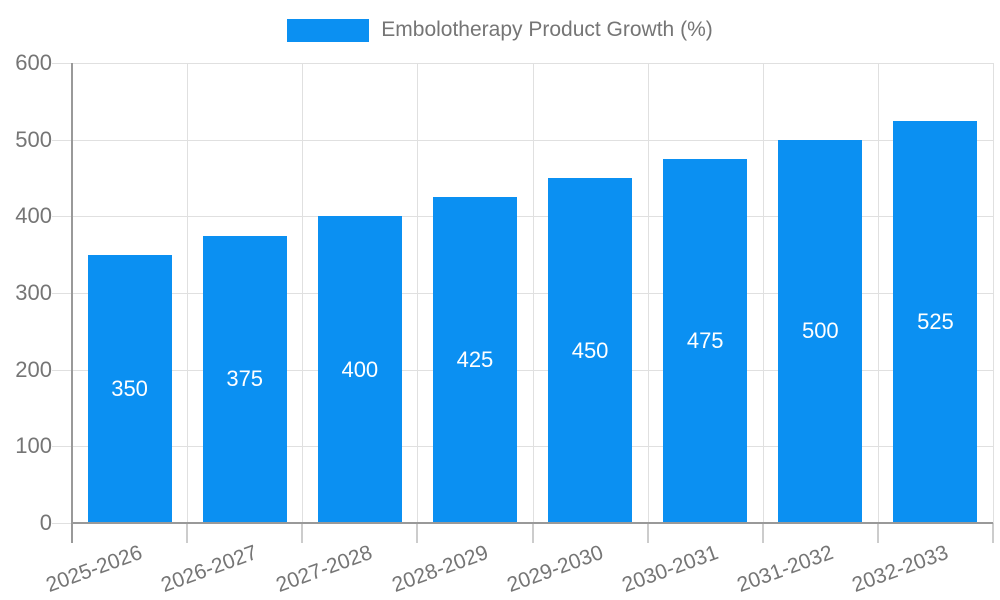 Image resolution: width=1000 pixels, height=600 pixels. I want to click on bar-value-label: 475, so click(705, 340).